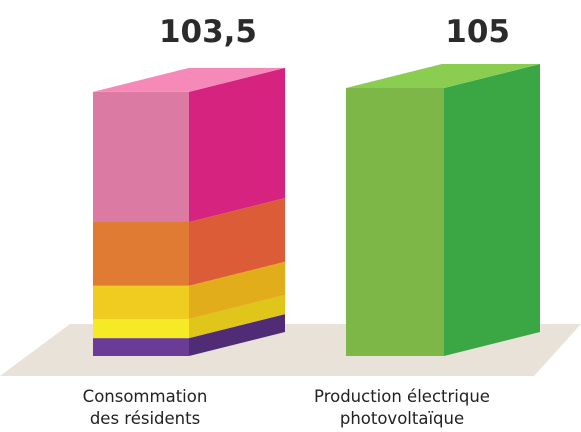  Describe the element at coordinates (141, 302) in the screenshot. I see `bar-0-segment-2-front` at that location.